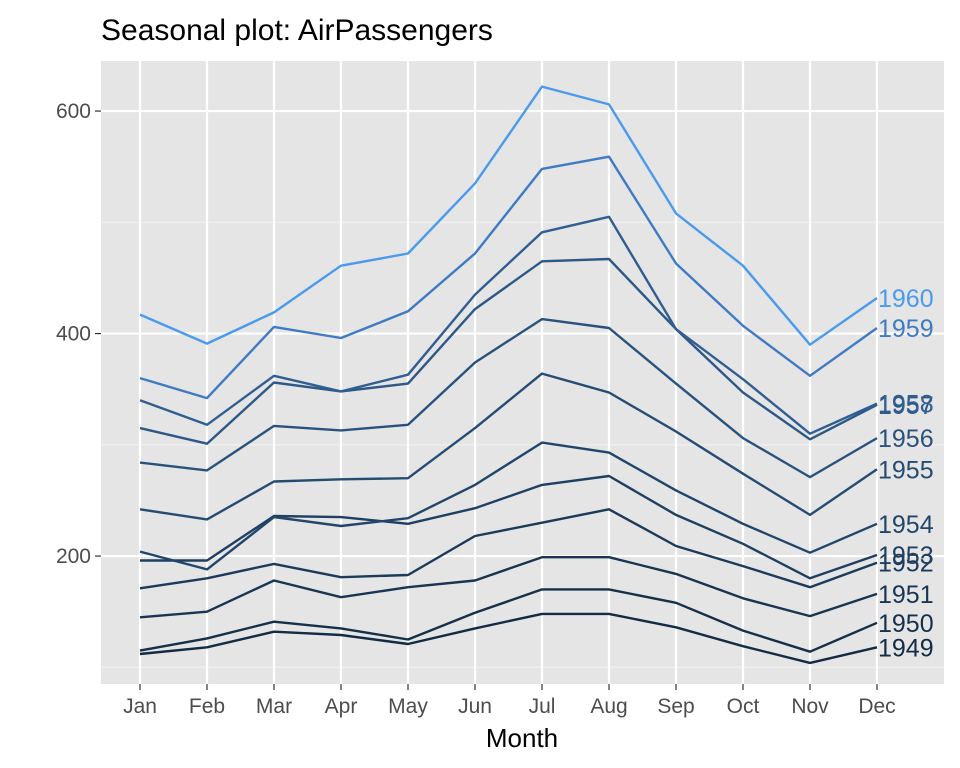  What do you see at coordinates (297, 30) in the screenshot?
I see `chart-title: Seasonal plot: AirPassengers` at bounding box center [297, 30].